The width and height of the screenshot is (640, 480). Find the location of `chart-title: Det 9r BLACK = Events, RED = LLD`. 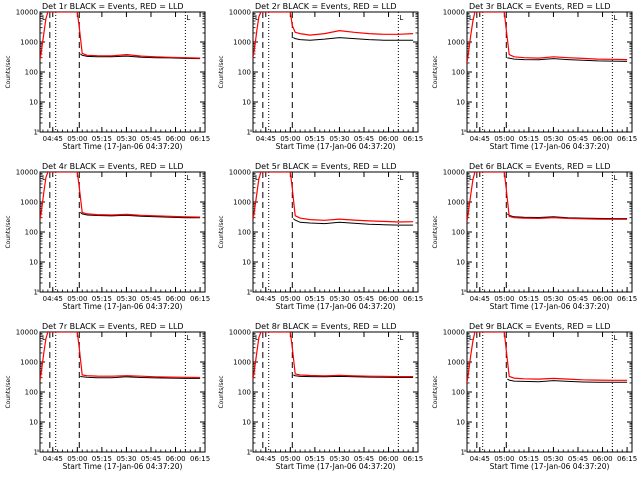

chart-title: Det 9r BLACK = Events, RED = LLD is located at coordinates (540, 326).